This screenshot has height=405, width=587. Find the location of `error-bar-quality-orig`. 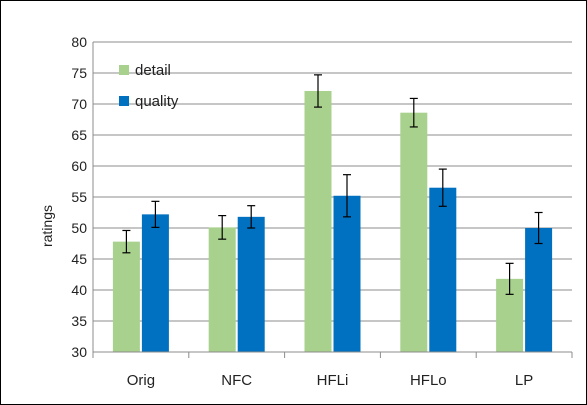

error-bar-quality-orig is located at coordinates (155, 214).